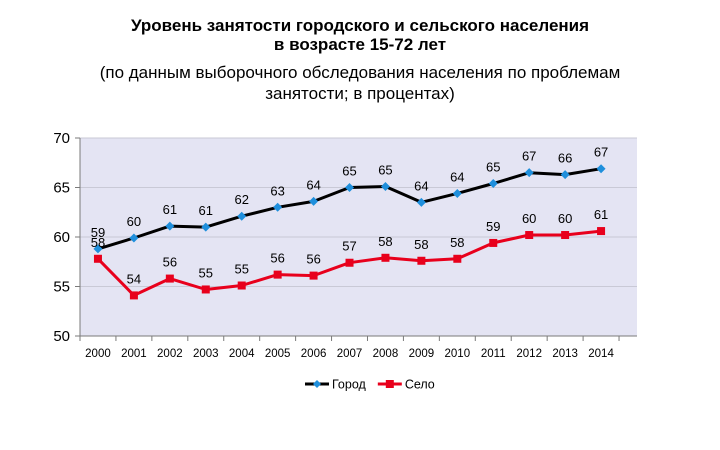 This screenshot has width=720, height=450. I want to click on y-tick-label: 55, so click(61, 287).